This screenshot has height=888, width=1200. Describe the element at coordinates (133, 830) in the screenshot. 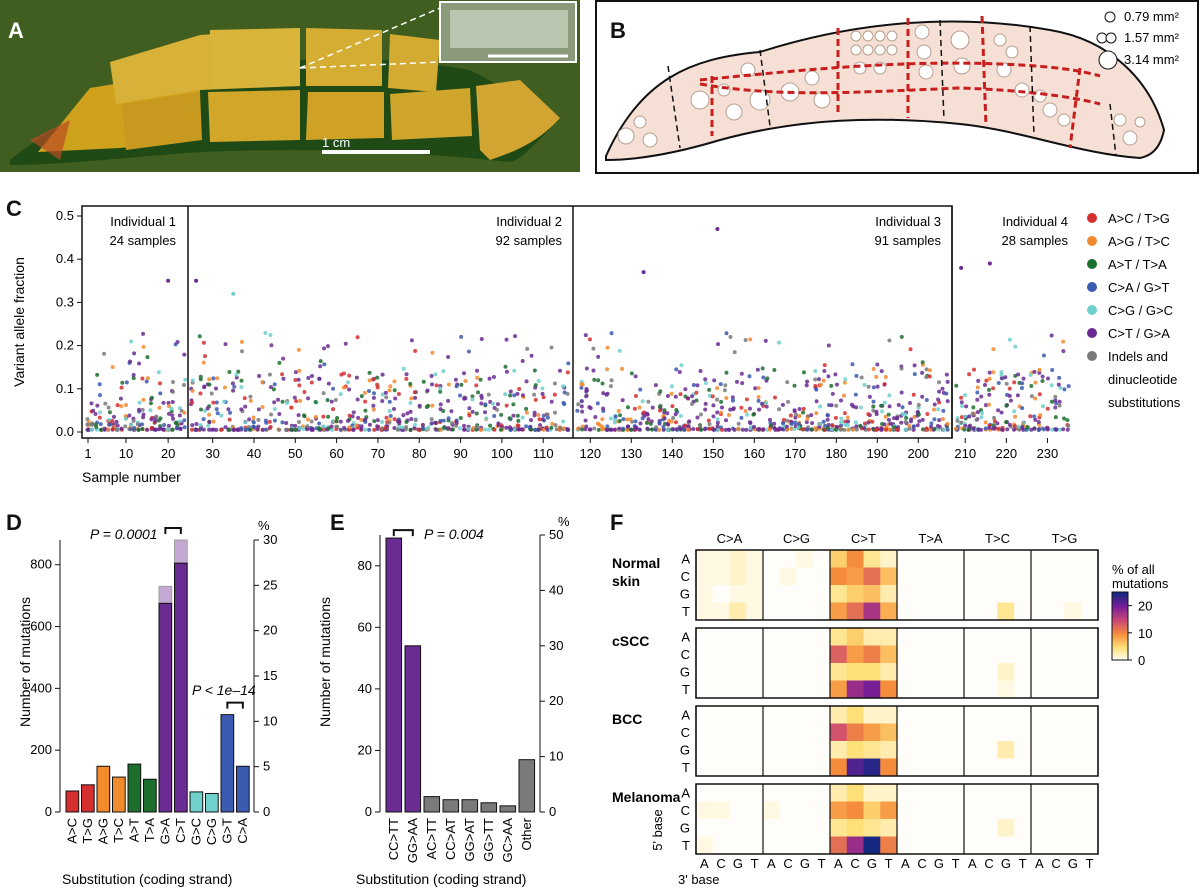

I see `x-tick-label: A>T` at that location.